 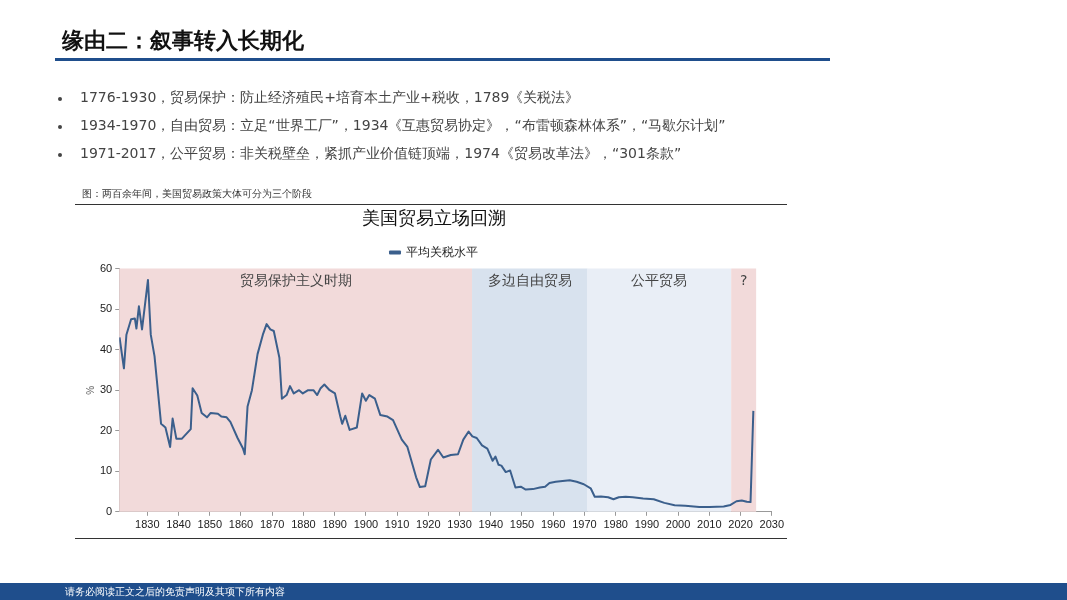 I want to click on text: 1971-2017，公平贸易：非关税壁垒，紧抓产业价值链顶端，1974《贸易改革法》，“301条款”, so click(x=381, y=154).